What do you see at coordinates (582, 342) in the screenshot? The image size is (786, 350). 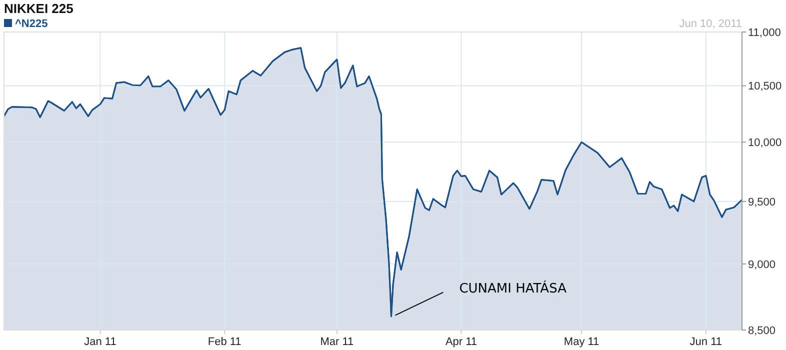 I see `x-tick-label: May 11` at bounding box center [582, 342].